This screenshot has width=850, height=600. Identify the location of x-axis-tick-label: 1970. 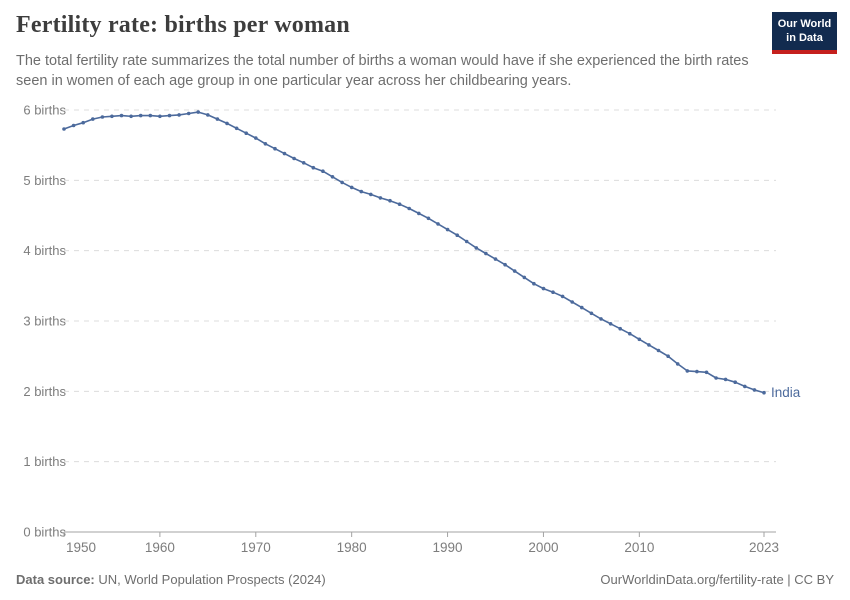
(256, 547).